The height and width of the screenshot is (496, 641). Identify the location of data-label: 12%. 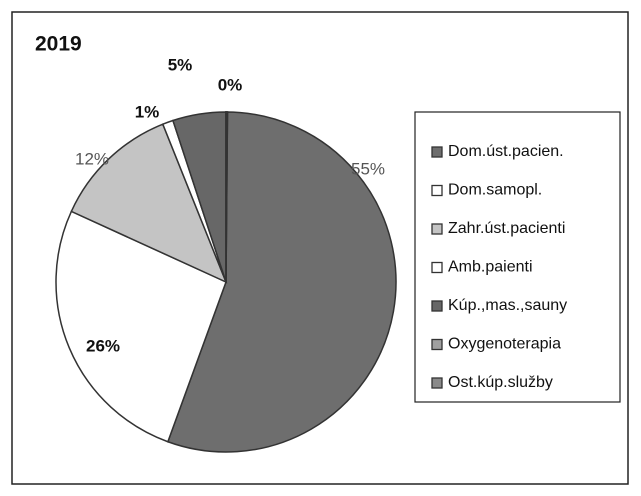
(92, 158).